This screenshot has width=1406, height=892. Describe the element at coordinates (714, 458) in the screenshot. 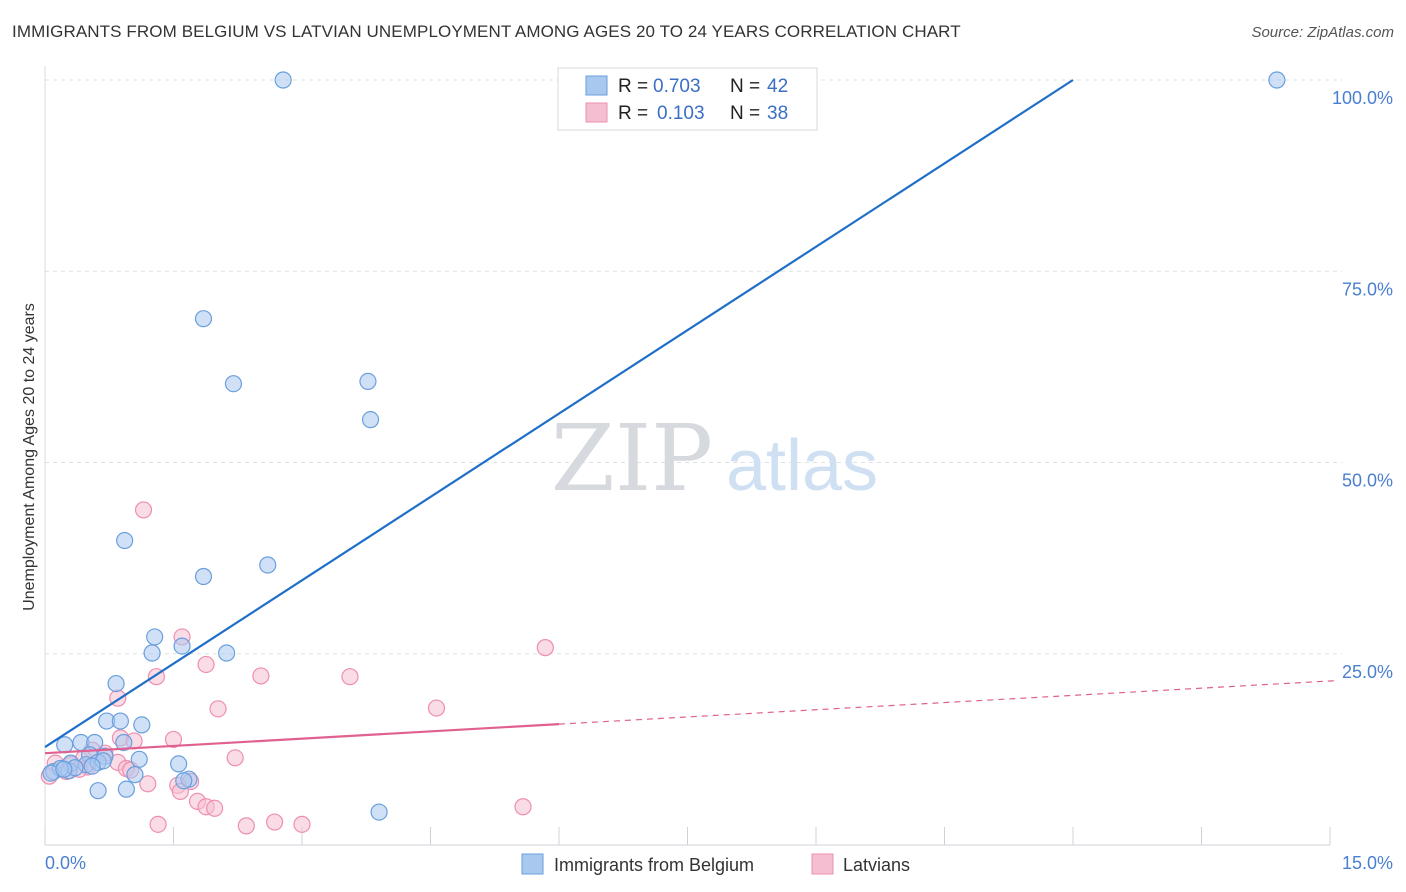

I see `watermark: ZIP atlas` at that location.